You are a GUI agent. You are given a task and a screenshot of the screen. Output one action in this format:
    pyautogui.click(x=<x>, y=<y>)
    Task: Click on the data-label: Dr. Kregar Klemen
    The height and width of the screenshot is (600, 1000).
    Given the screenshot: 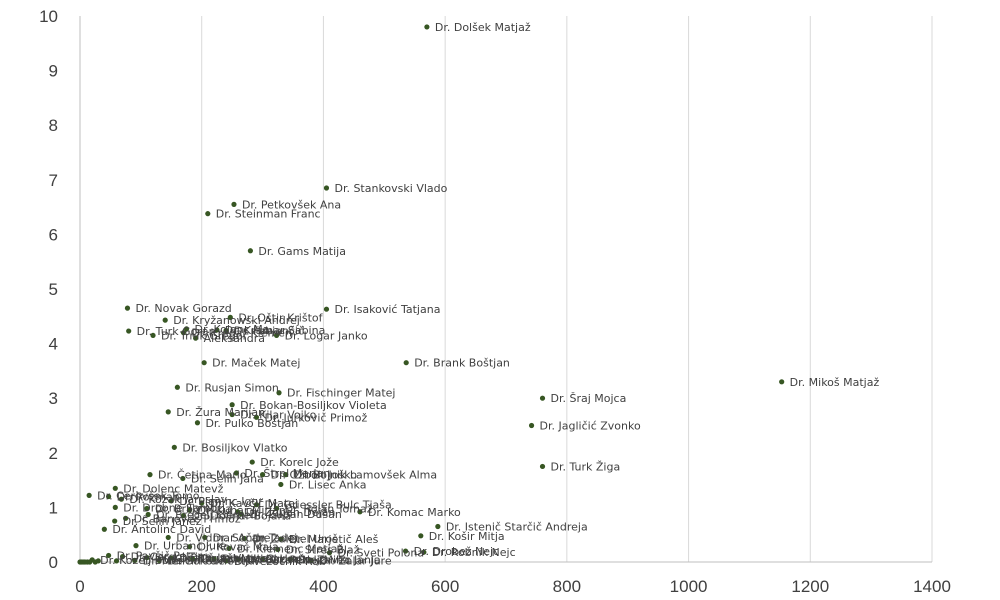 What is the action you would take?
    pyautogui.click(x=241, y=333)
    